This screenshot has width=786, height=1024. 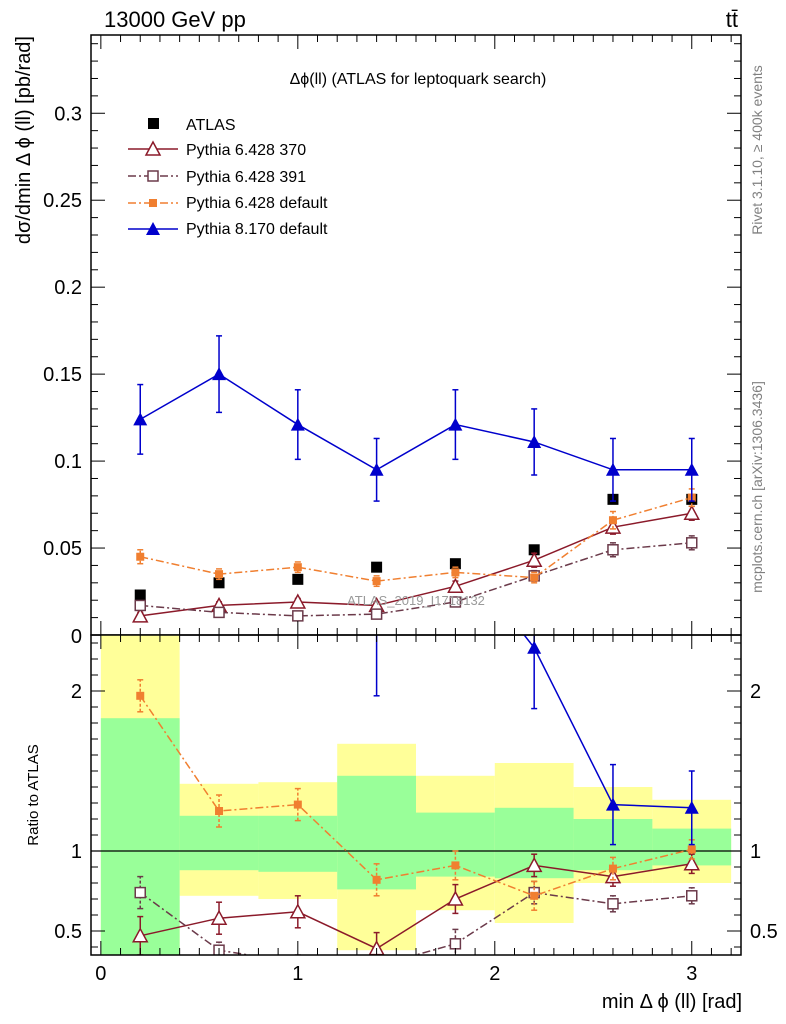 What do you see at coordinates (246, 177) in the screenshot?
I see `legend-label-pythia-6-428-391: Pythia 6.428 391` at bounding box center [246, 177].